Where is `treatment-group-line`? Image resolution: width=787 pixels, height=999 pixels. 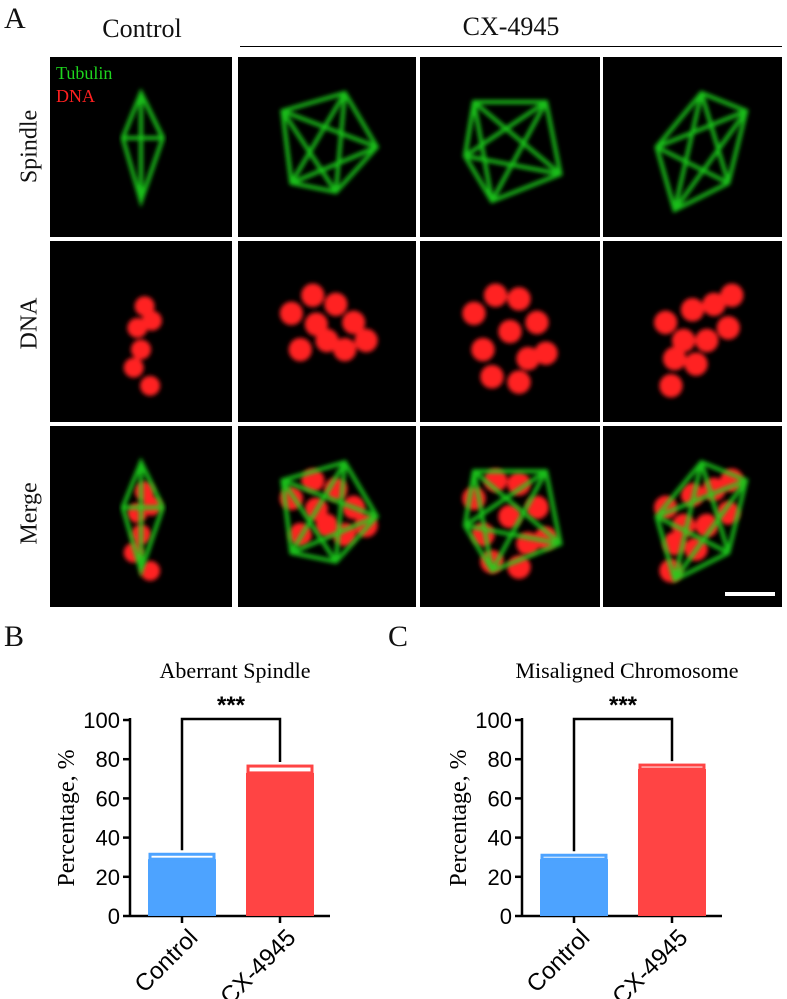
treatment-group-line is located at coordinates (511, 46).